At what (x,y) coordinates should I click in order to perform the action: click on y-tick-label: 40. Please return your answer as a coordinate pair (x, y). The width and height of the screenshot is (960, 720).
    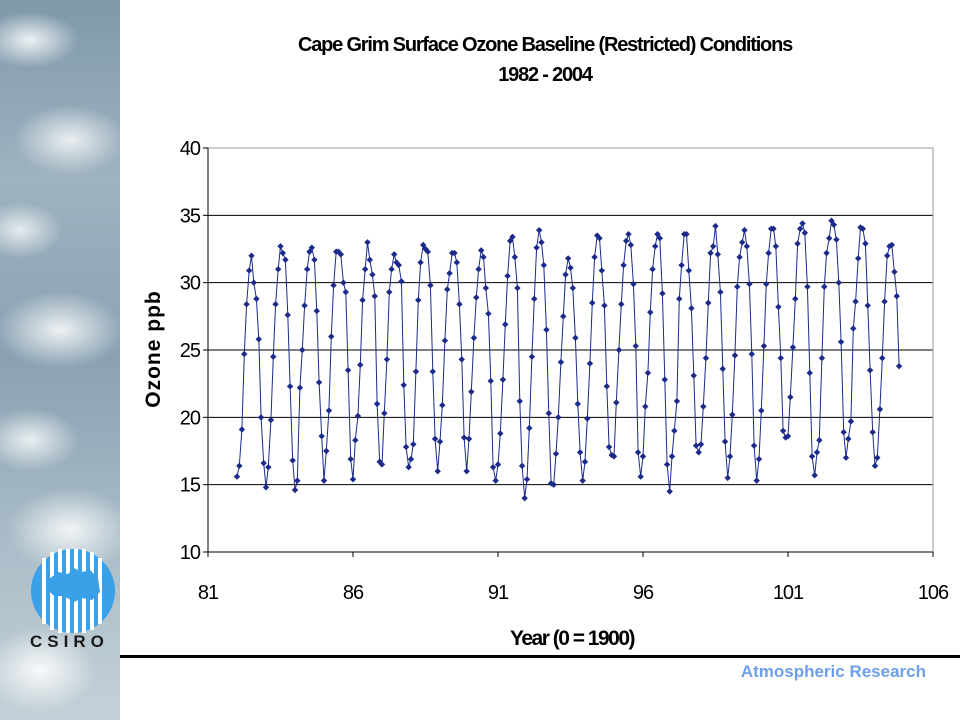
    Looking at the image, I should click on (190, 149).